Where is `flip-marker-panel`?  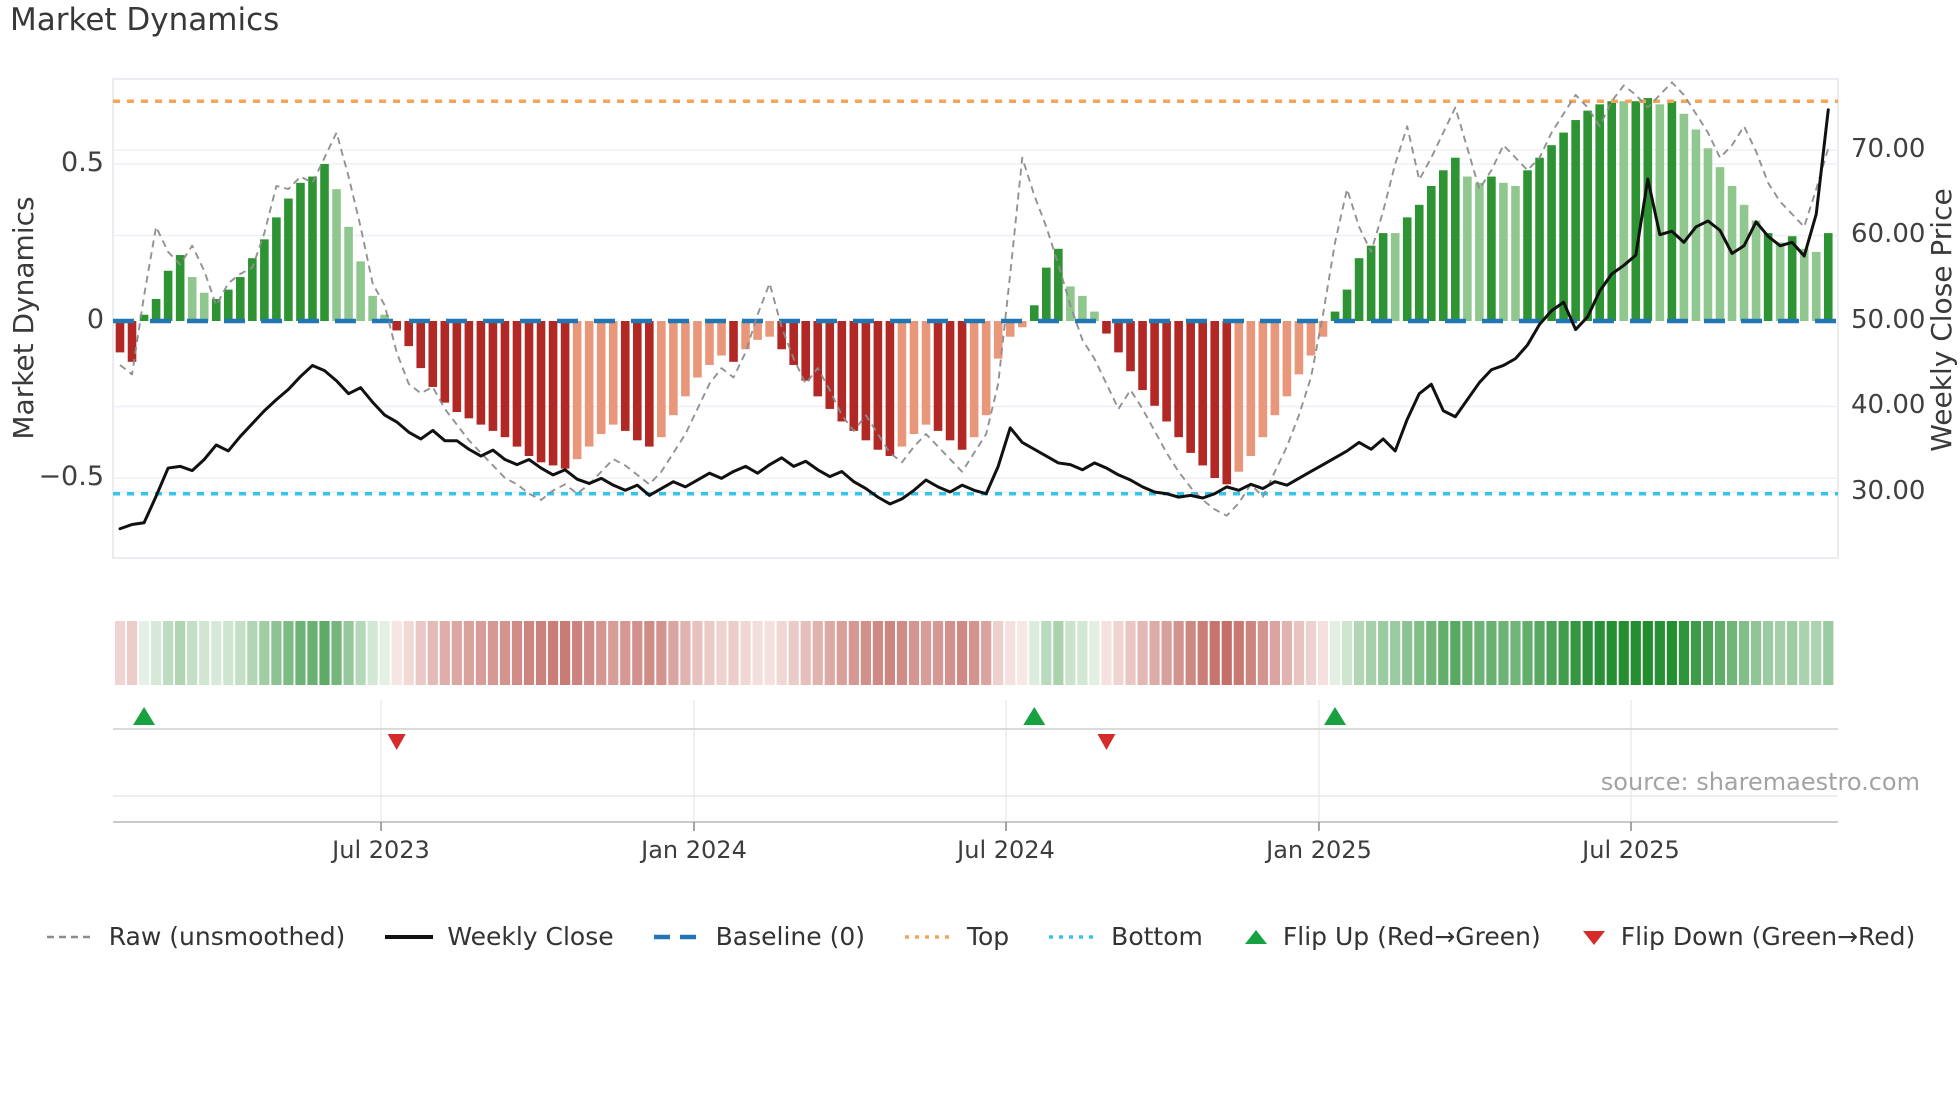 flip-marker-panel is located at coordinates (975, 765).